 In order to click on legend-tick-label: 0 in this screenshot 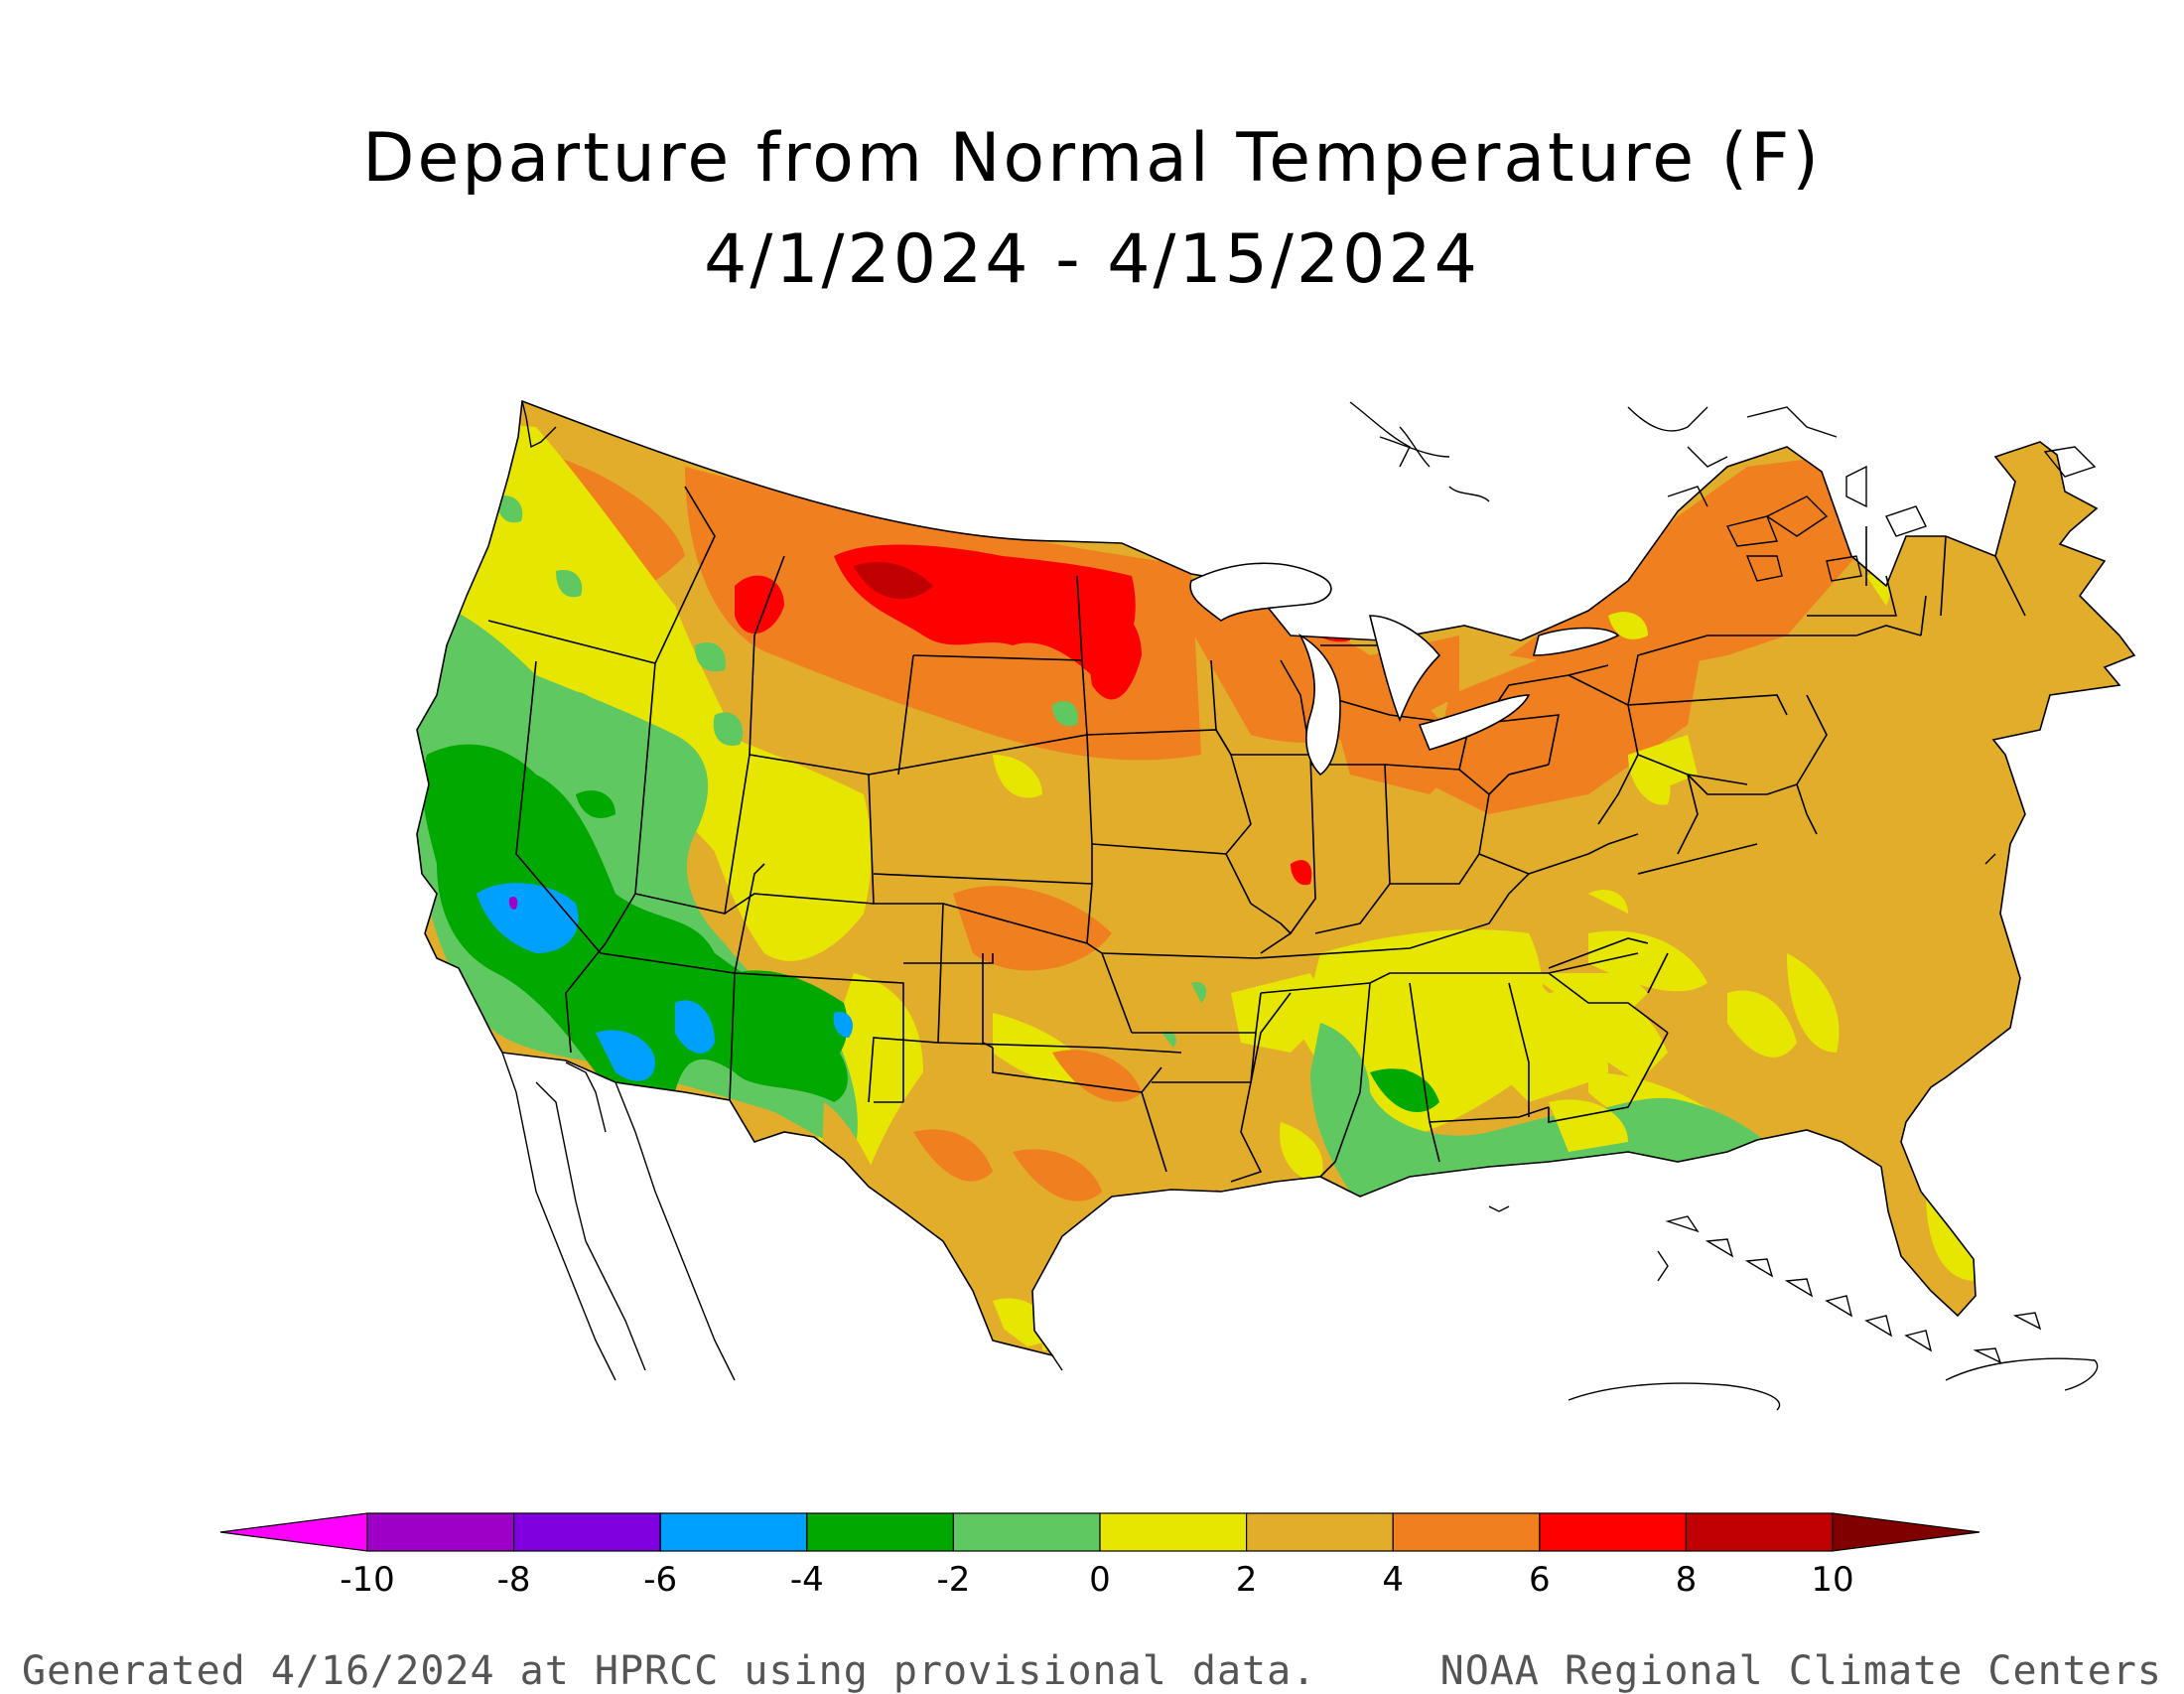, I will do `click(1100, 1580)`.